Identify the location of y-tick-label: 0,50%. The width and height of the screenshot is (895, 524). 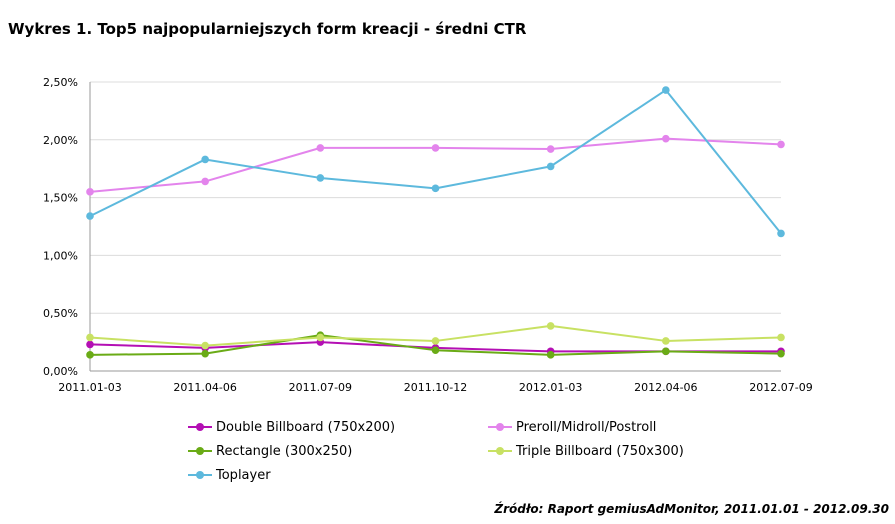
(60, 313).